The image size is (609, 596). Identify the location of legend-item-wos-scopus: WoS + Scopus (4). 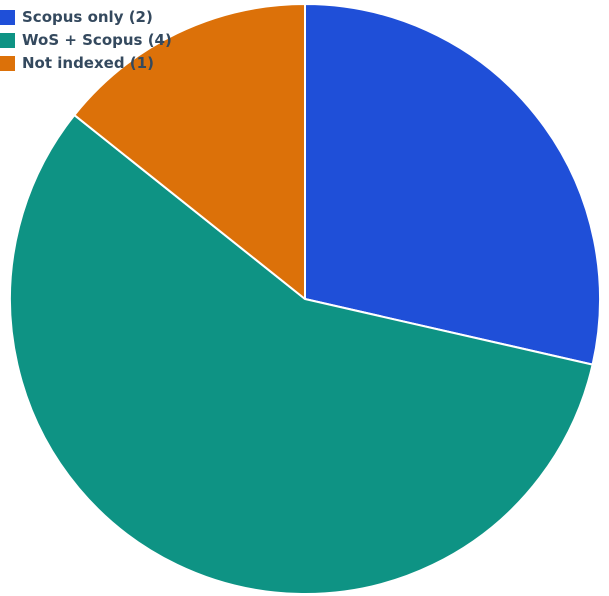
(86, 40).